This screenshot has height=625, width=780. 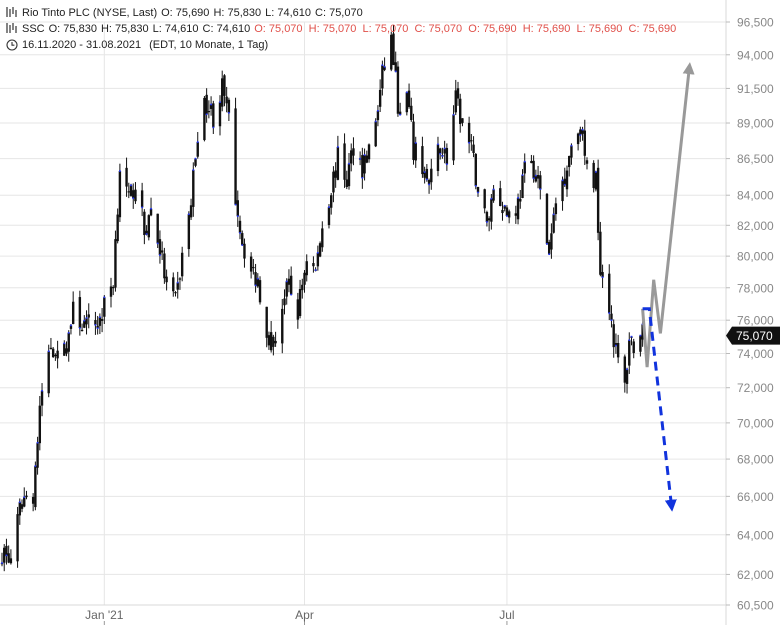 What do you see at coordinates (753, 335) in the screenshot?
I see `last-price-badge-bg` at bounding box center [753, 335].